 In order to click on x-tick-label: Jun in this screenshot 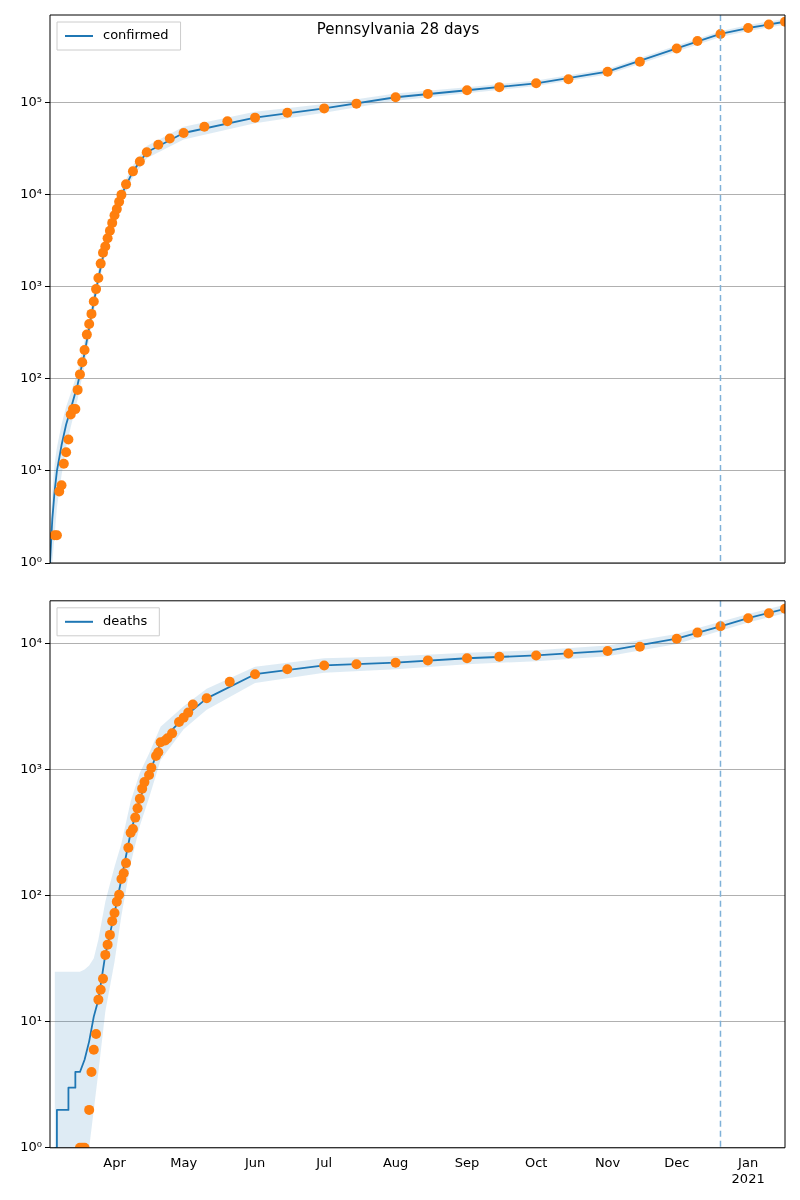, I will do `click(254, 1162)`.